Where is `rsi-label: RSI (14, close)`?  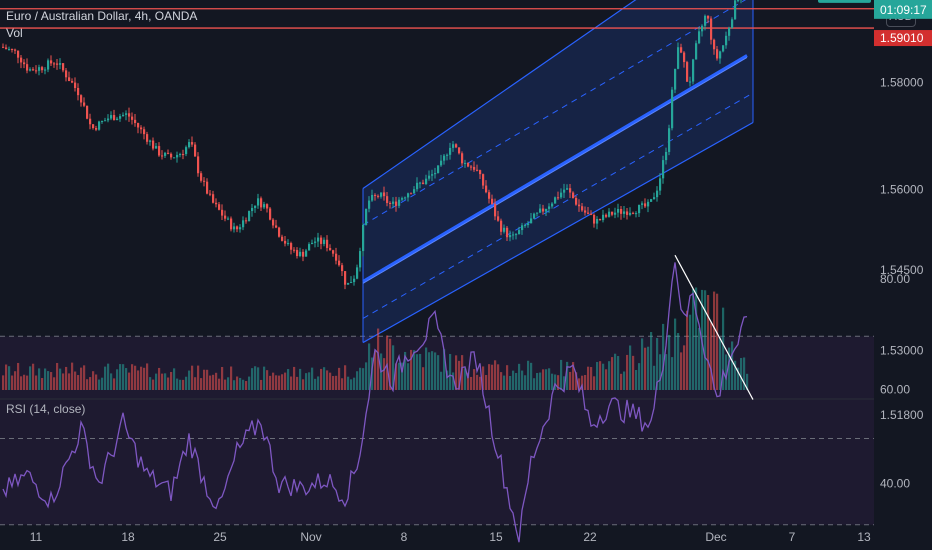
rsi-label: RSI (14, close) is located at coordinates (45, 409).